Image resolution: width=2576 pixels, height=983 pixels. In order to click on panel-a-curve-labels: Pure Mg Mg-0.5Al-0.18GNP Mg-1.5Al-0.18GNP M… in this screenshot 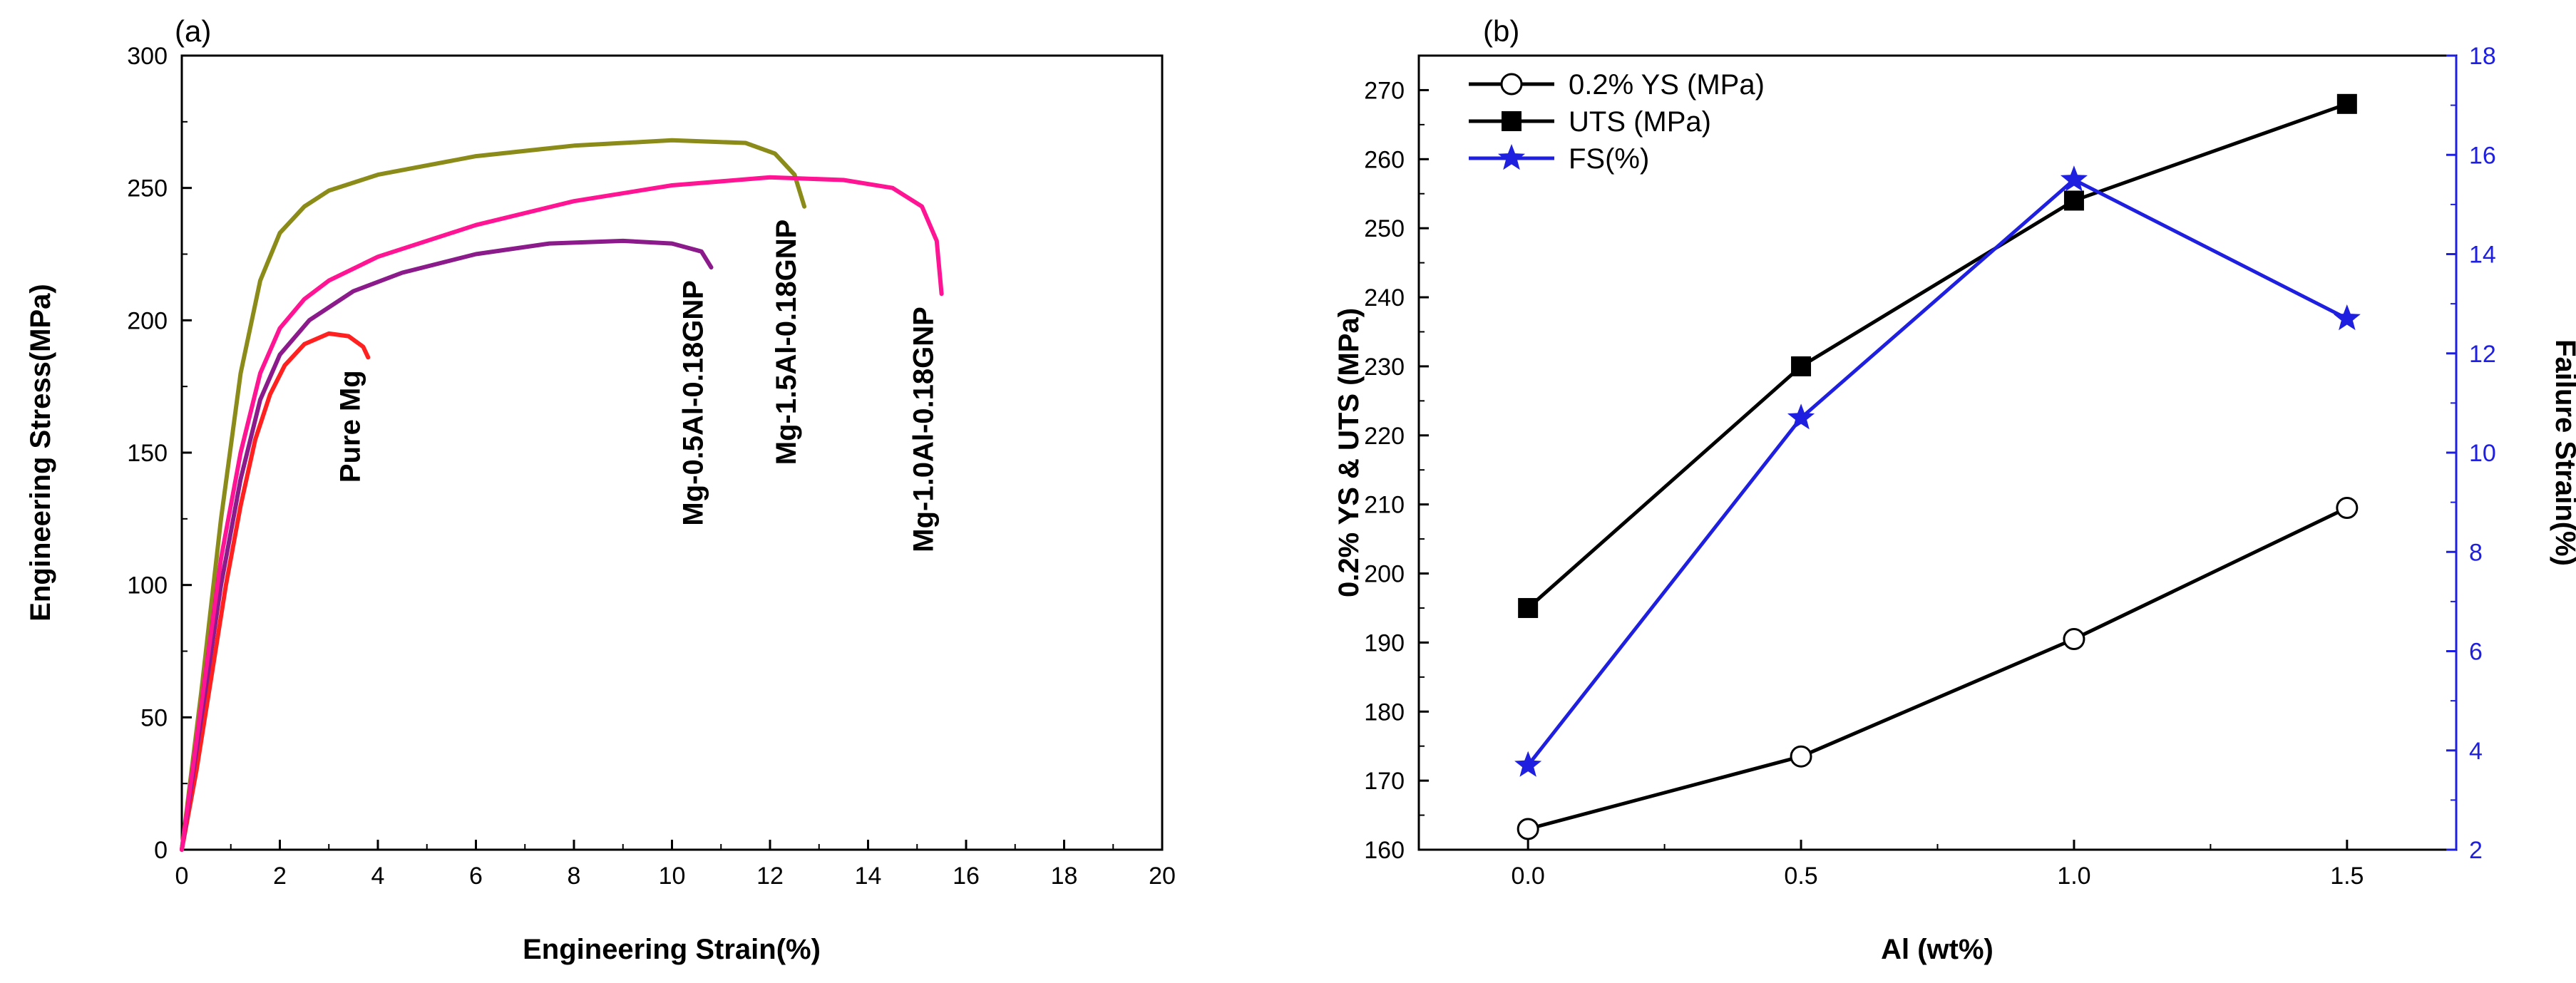, I will do `click(636, 386)`.